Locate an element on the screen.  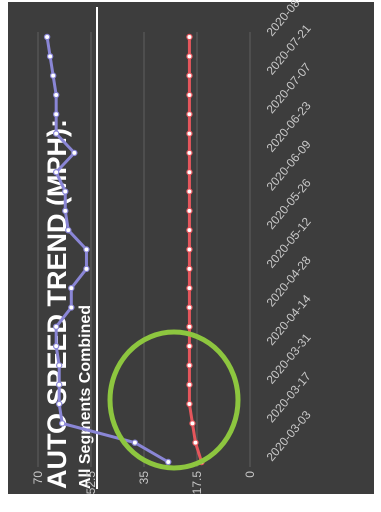
y-tick-label: 70 is located at coordinates (38, 478).